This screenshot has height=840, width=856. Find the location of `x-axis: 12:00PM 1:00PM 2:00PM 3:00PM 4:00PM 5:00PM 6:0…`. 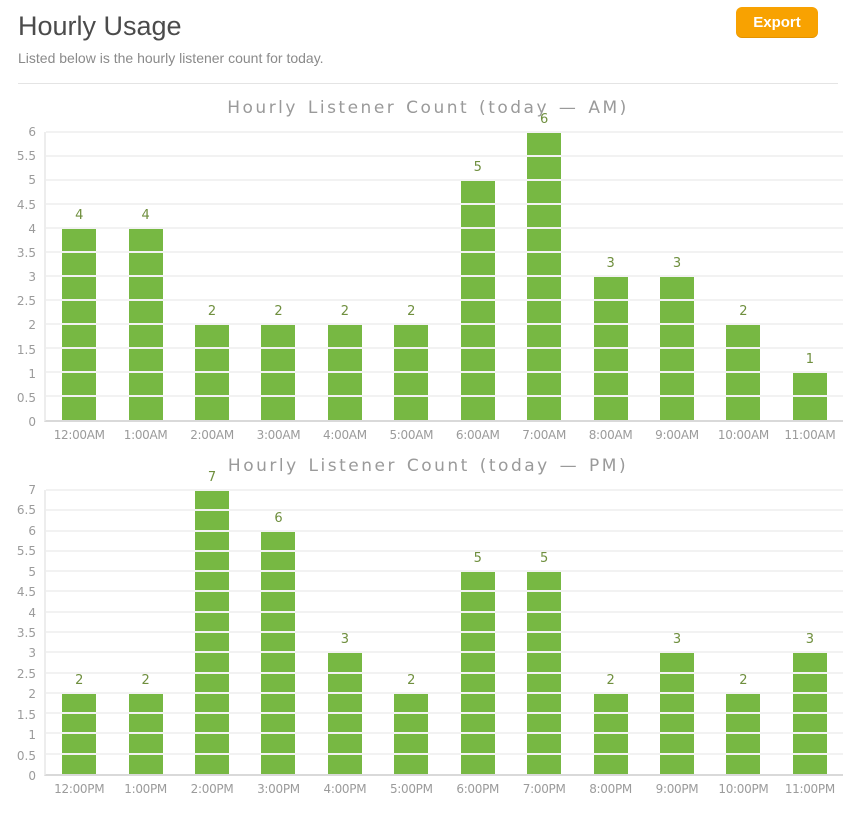

x-axis: 12:00PM 1:00PM 2:00PM 3:00PM 4:00PM 5:00PM 6:0… is located at coordinates (428, 786).